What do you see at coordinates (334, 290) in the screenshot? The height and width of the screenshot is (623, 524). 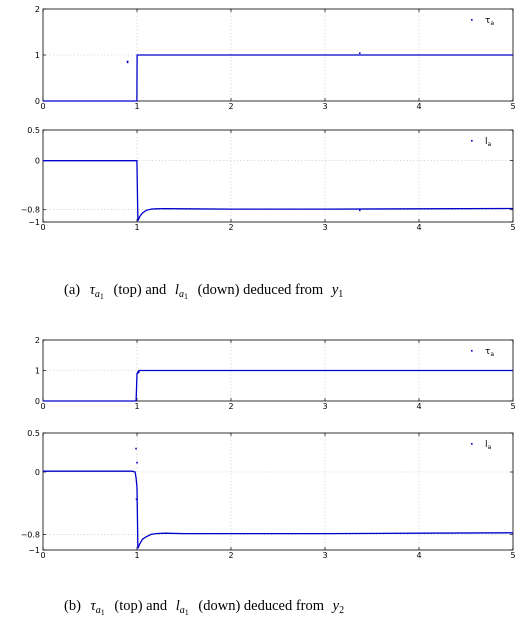 I see `caption-a-y: y` at bounding box center [334, 290].